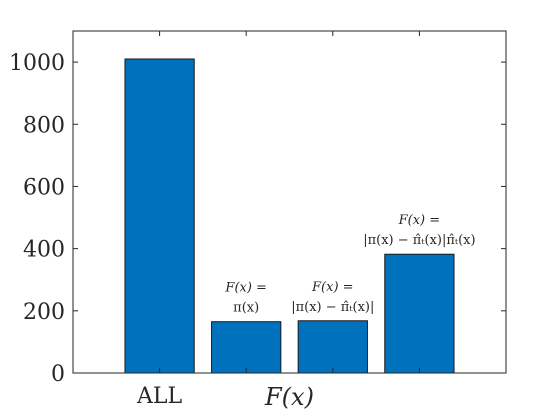 Image resolution: width=560 pixels, height=420 pixels. What do you see at coordinates (44, 187) in the screenshot?
I see `y-tick-label: 600` at bounding box center [44, 187].